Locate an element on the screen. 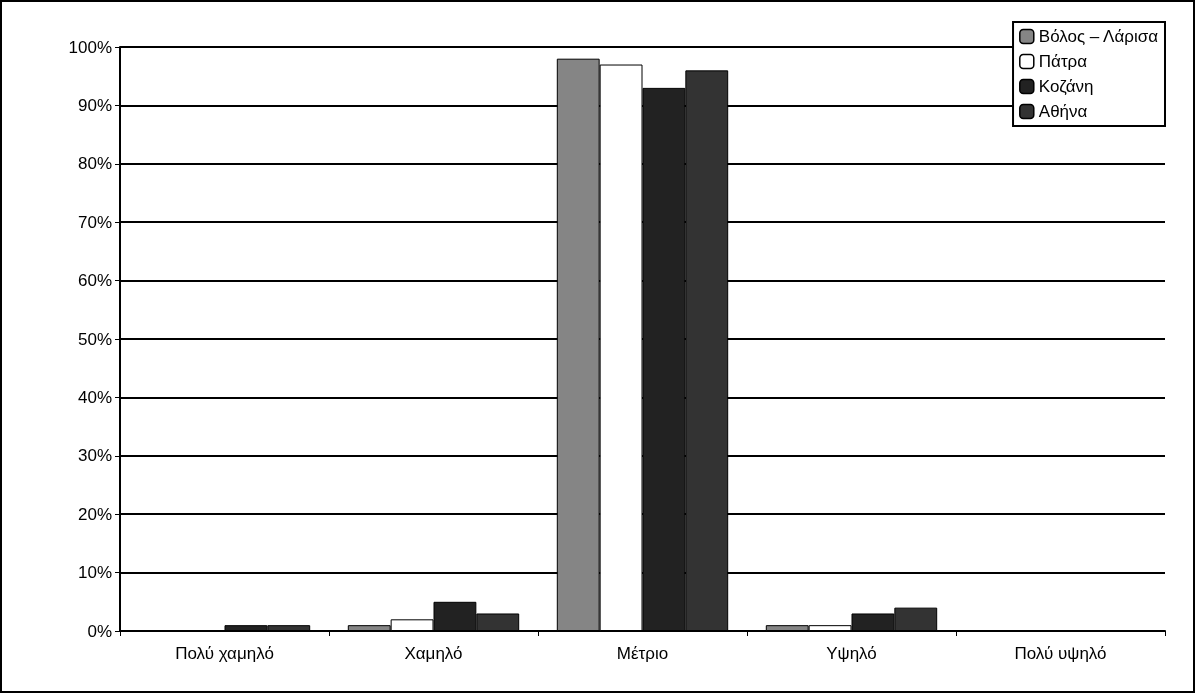  y-tick-label: 20% is located at coordinates (94, 514).